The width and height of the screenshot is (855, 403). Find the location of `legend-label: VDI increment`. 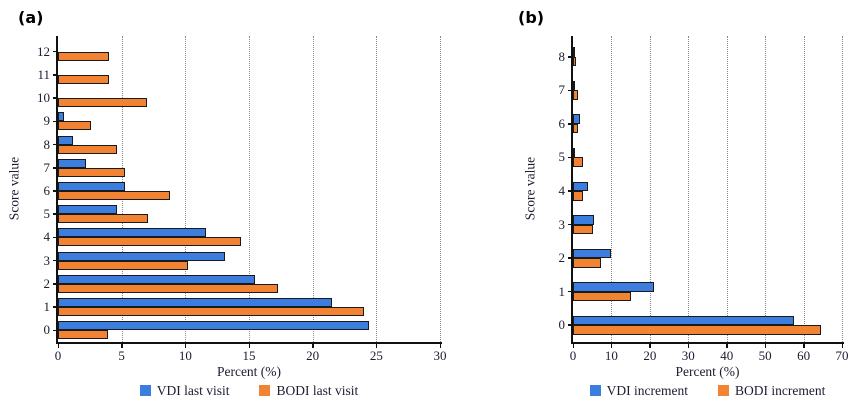

legend-label: VDI increment is located at coordinates (647, 390).